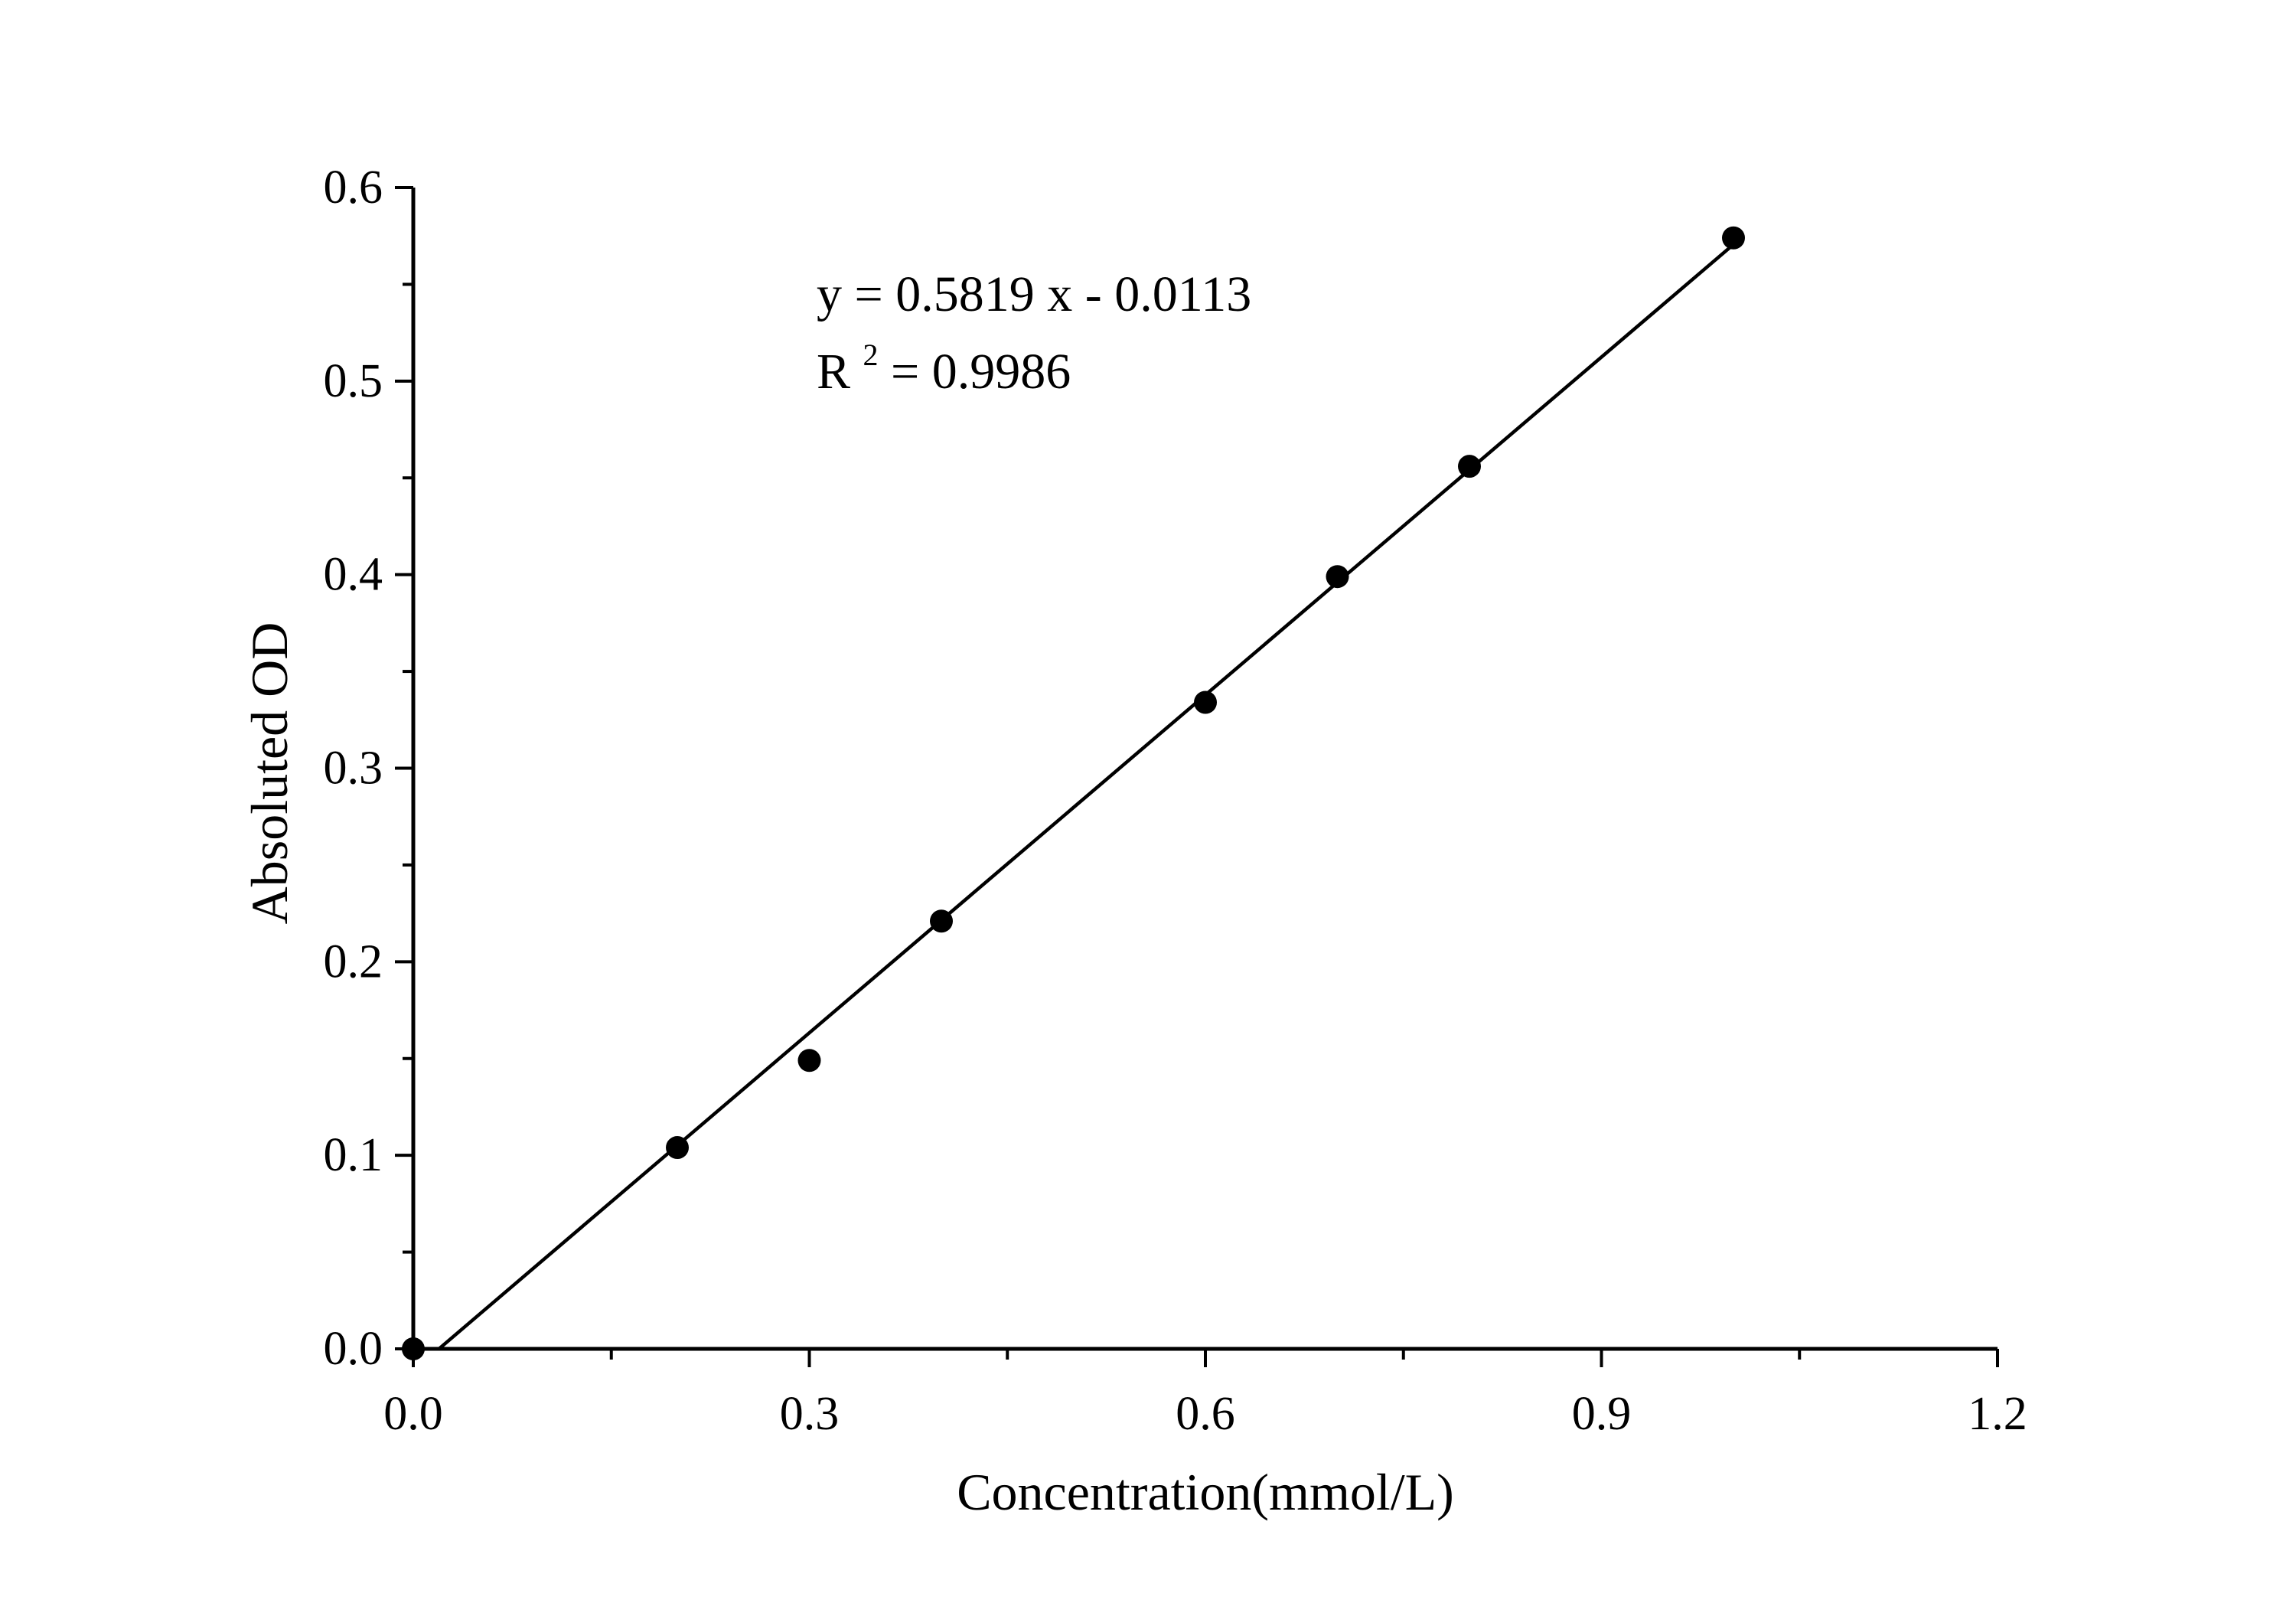 This screenshot has height=1603, width=2296. I want to click on r-squared-annotation: R 2 = 0.9986, so click(944, 360).